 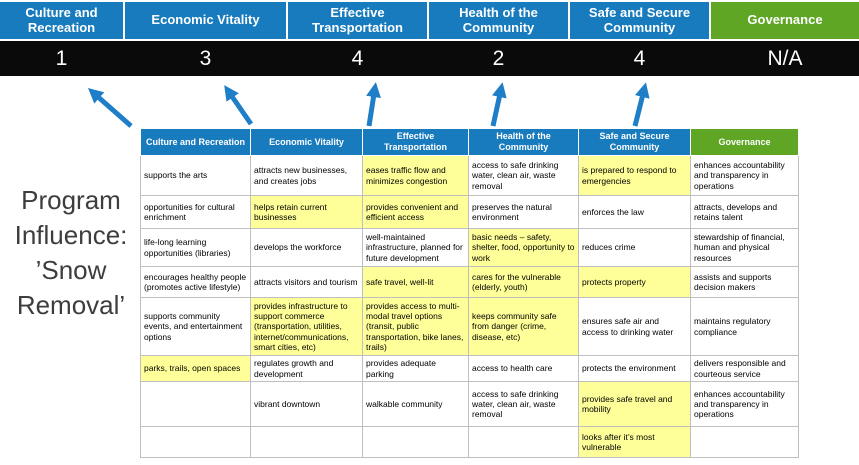 I want to click on summary-header-4: Safe and Secure Community, so click(x=639, y=20).